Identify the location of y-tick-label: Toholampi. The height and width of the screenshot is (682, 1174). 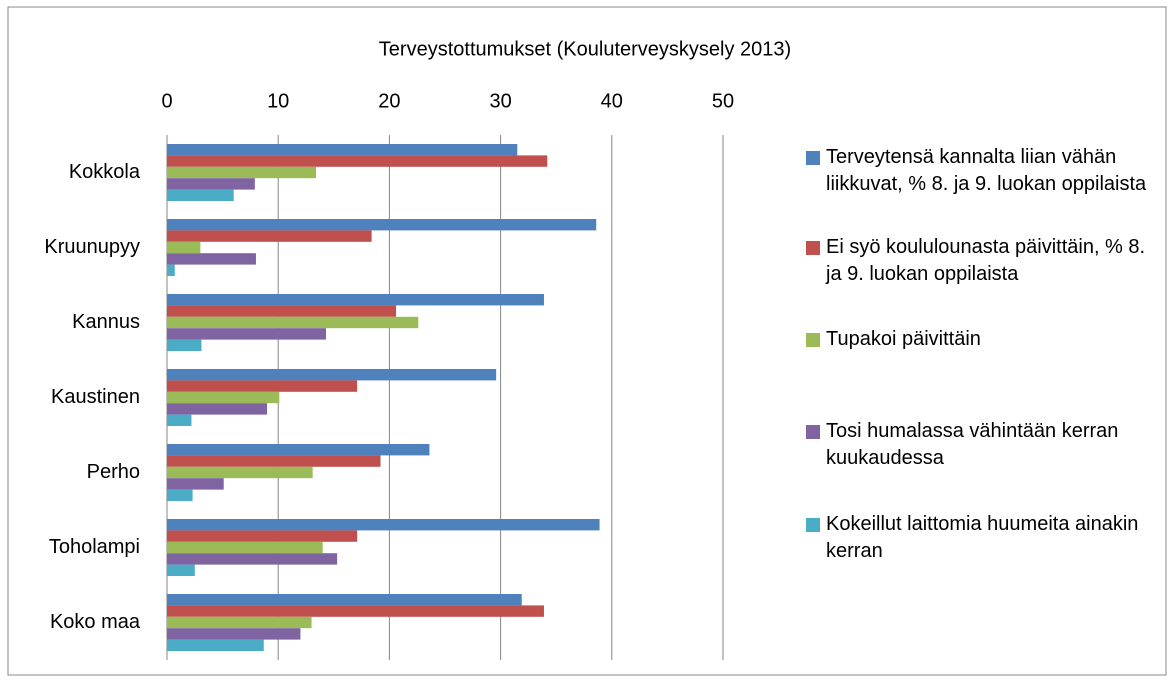
(94, 547).